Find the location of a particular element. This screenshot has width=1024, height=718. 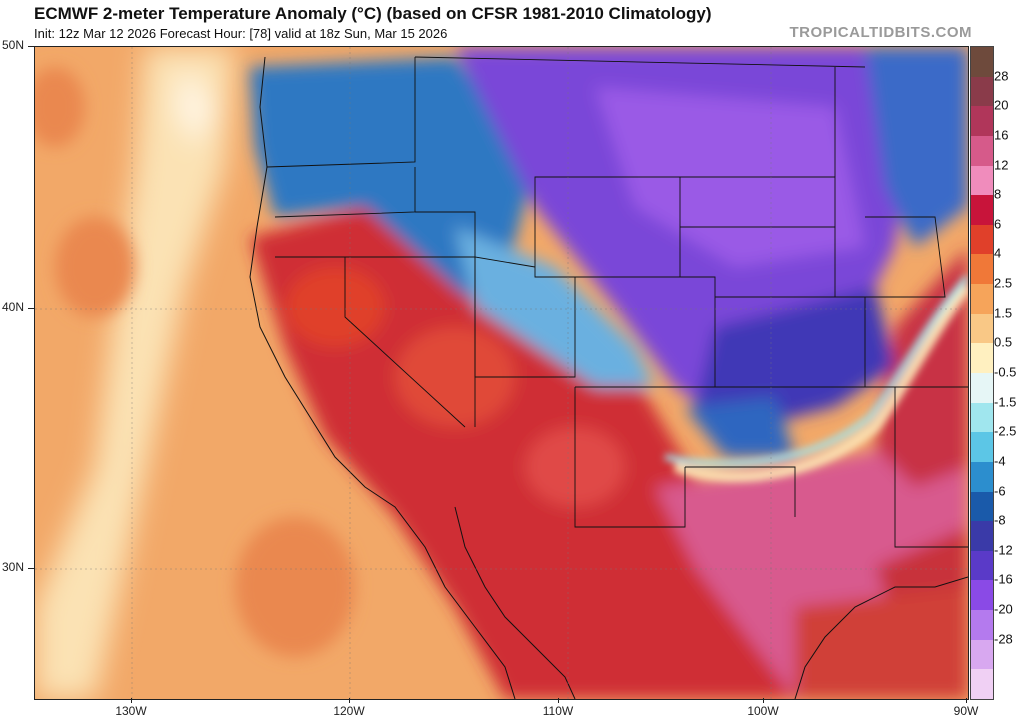

colorbar-label: -12 is located at coordinates (1003, 550).